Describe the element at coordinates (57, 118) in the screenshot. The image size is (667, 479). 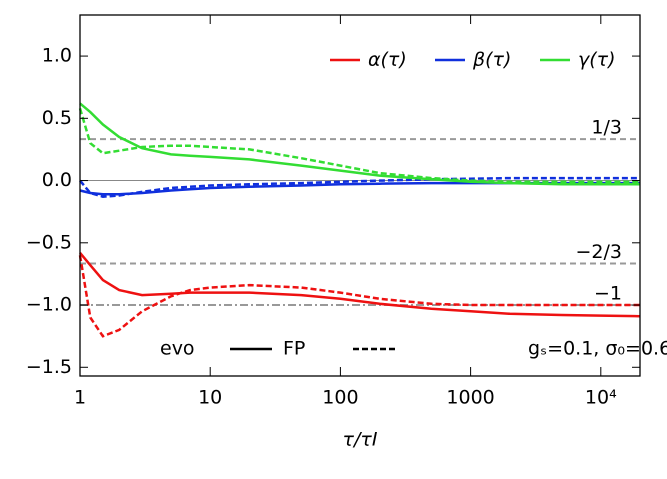
I see `y-tick-label: 0.5` at that location.